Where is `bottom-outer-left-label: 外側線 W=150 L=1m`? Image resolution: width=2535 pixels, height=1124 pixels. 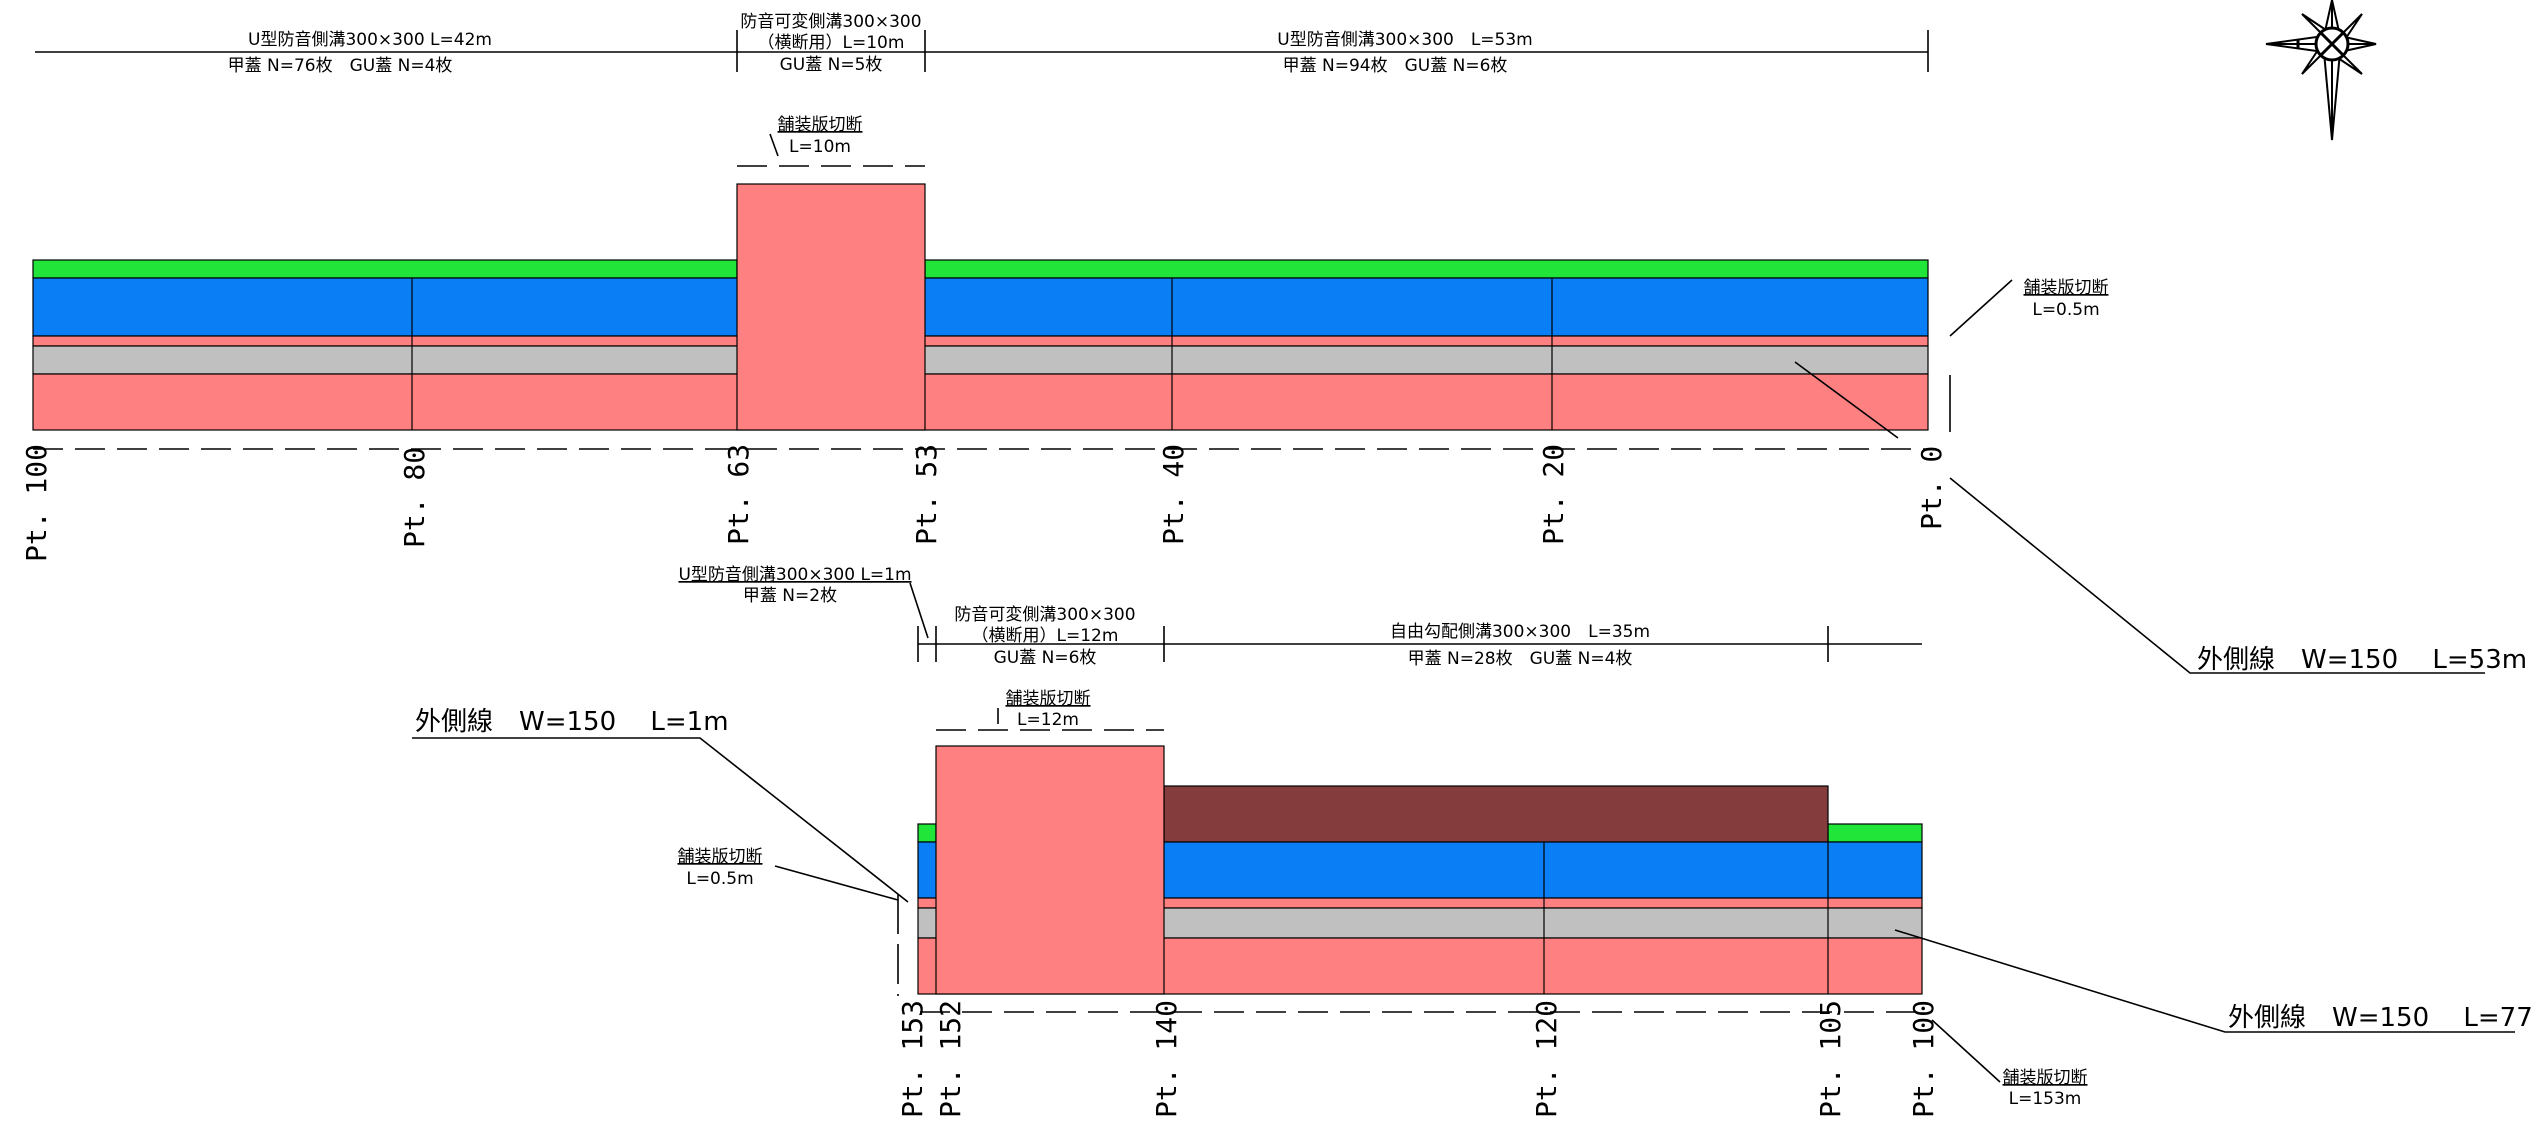
bottom-outer-left-label: 外側線 W=150 L=1m is located at coordinates (572, 722).